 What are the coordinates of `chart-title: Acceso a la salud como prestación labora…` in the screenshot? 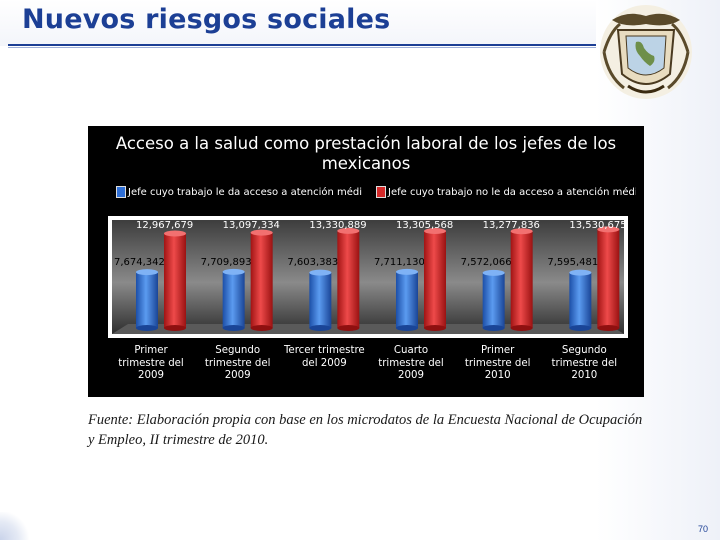 It's located at (366, 153).